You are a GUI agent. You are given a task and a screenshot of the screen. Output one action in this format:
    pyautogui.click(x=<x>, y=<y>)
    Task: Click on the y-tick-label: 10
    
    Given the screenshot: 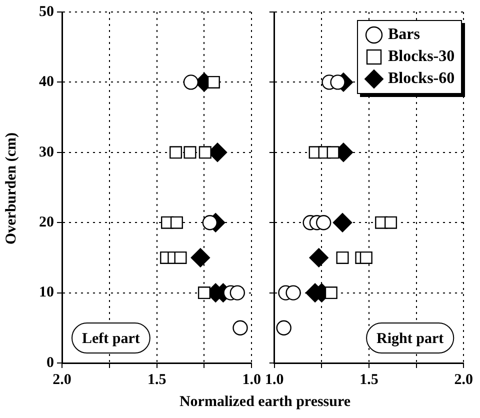 What is the action you would take?
    pyautogui.click(x=46, y=292)
    